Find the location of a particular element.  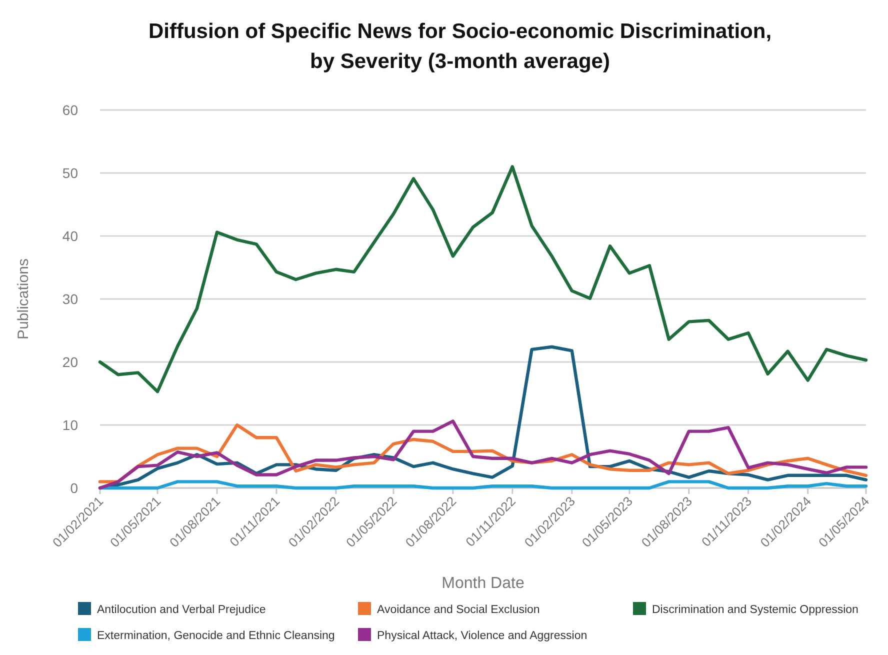

y-tick-label: 0 is located at coordinates (74, 488).